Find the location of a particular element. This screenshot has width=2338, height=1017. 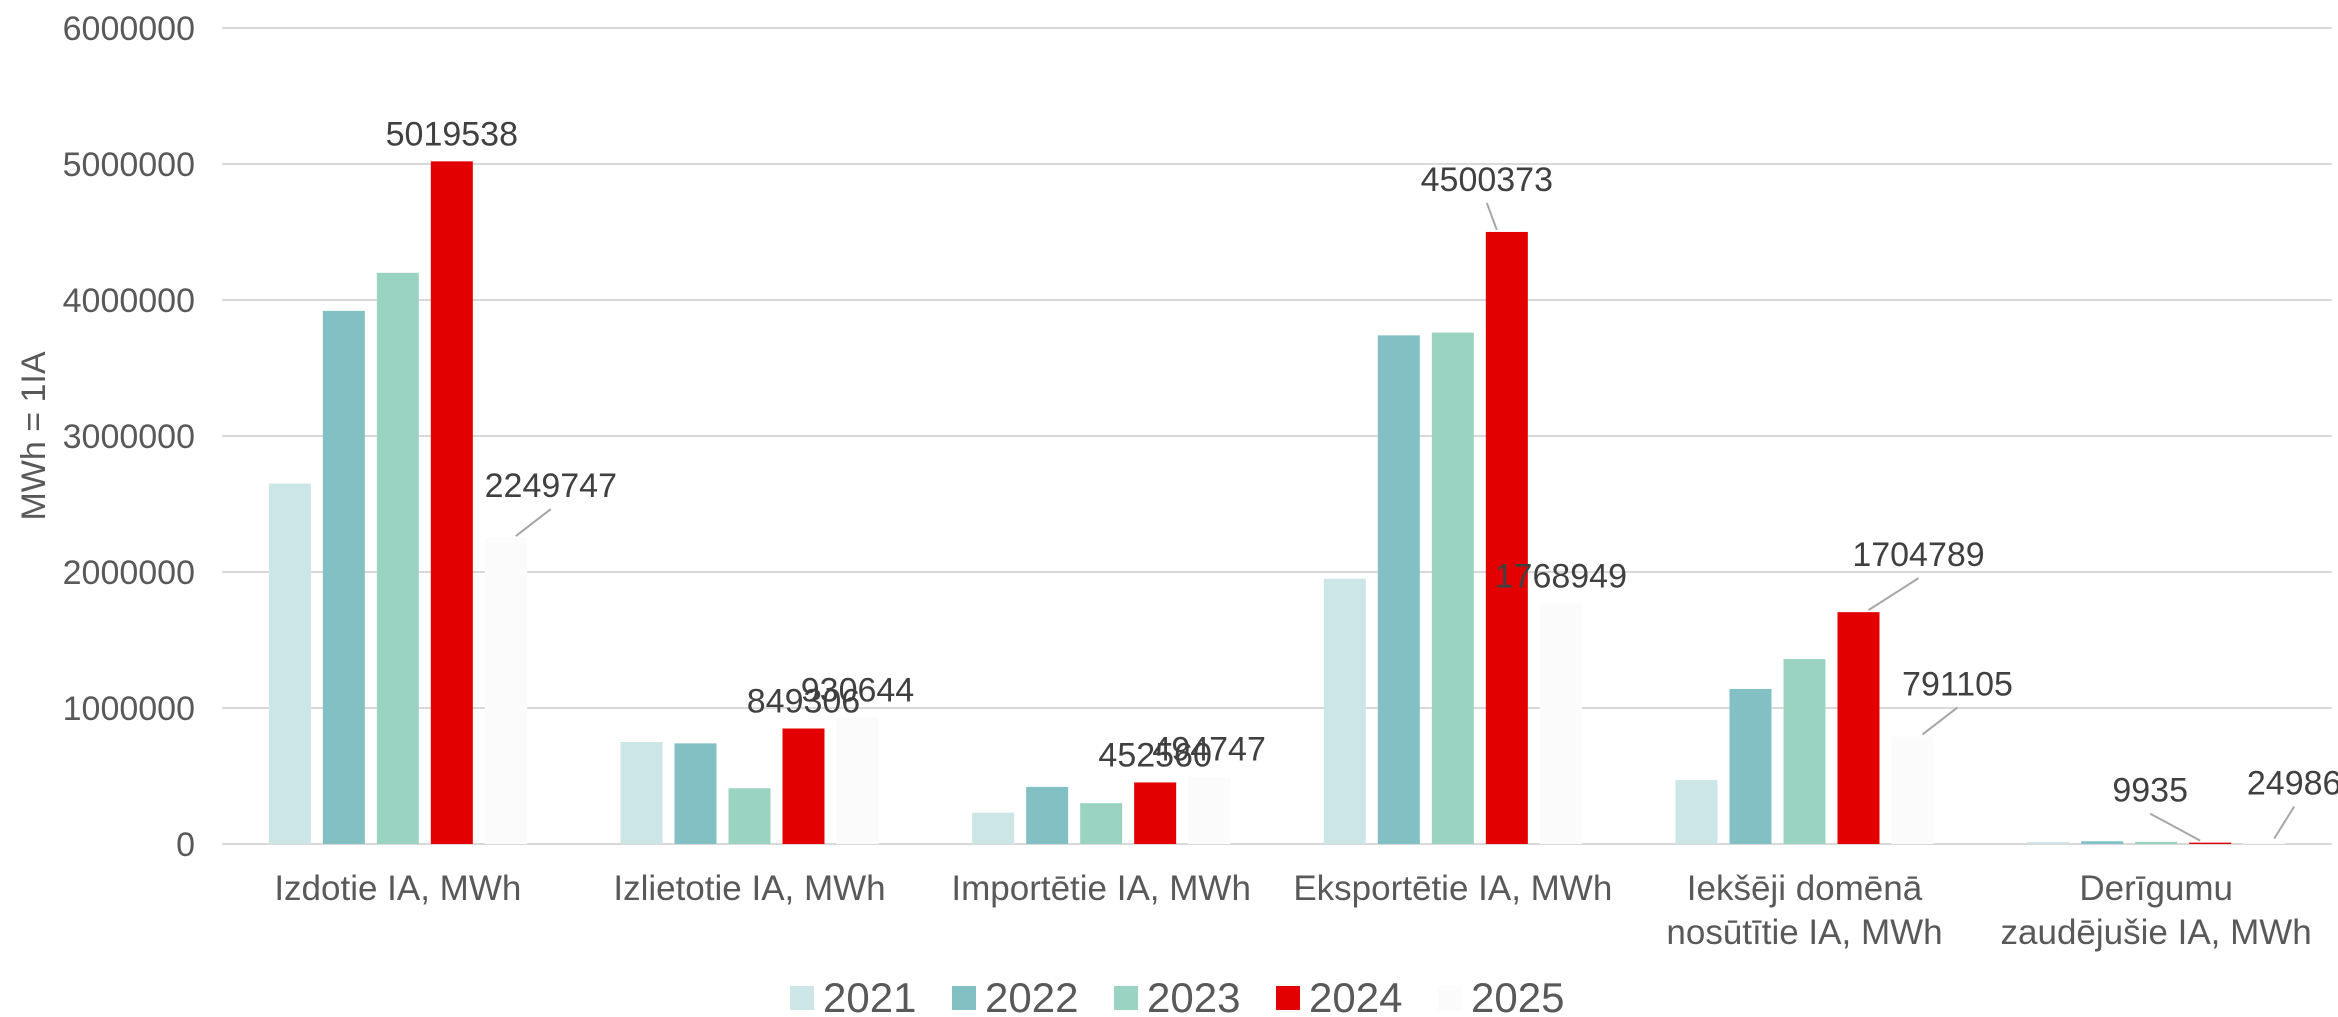

y-tick-label: 6000000 is located at coordinates (129, 29).